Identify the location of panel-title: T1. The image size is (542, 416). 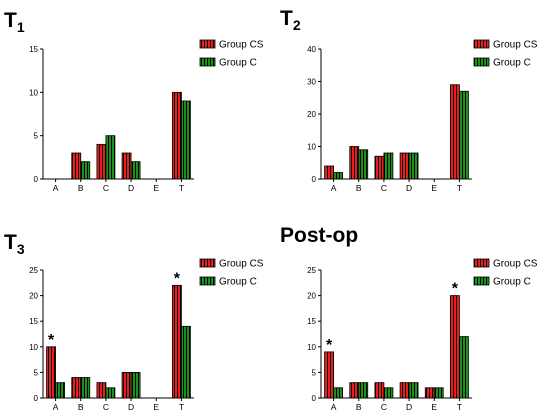
(14, 22).